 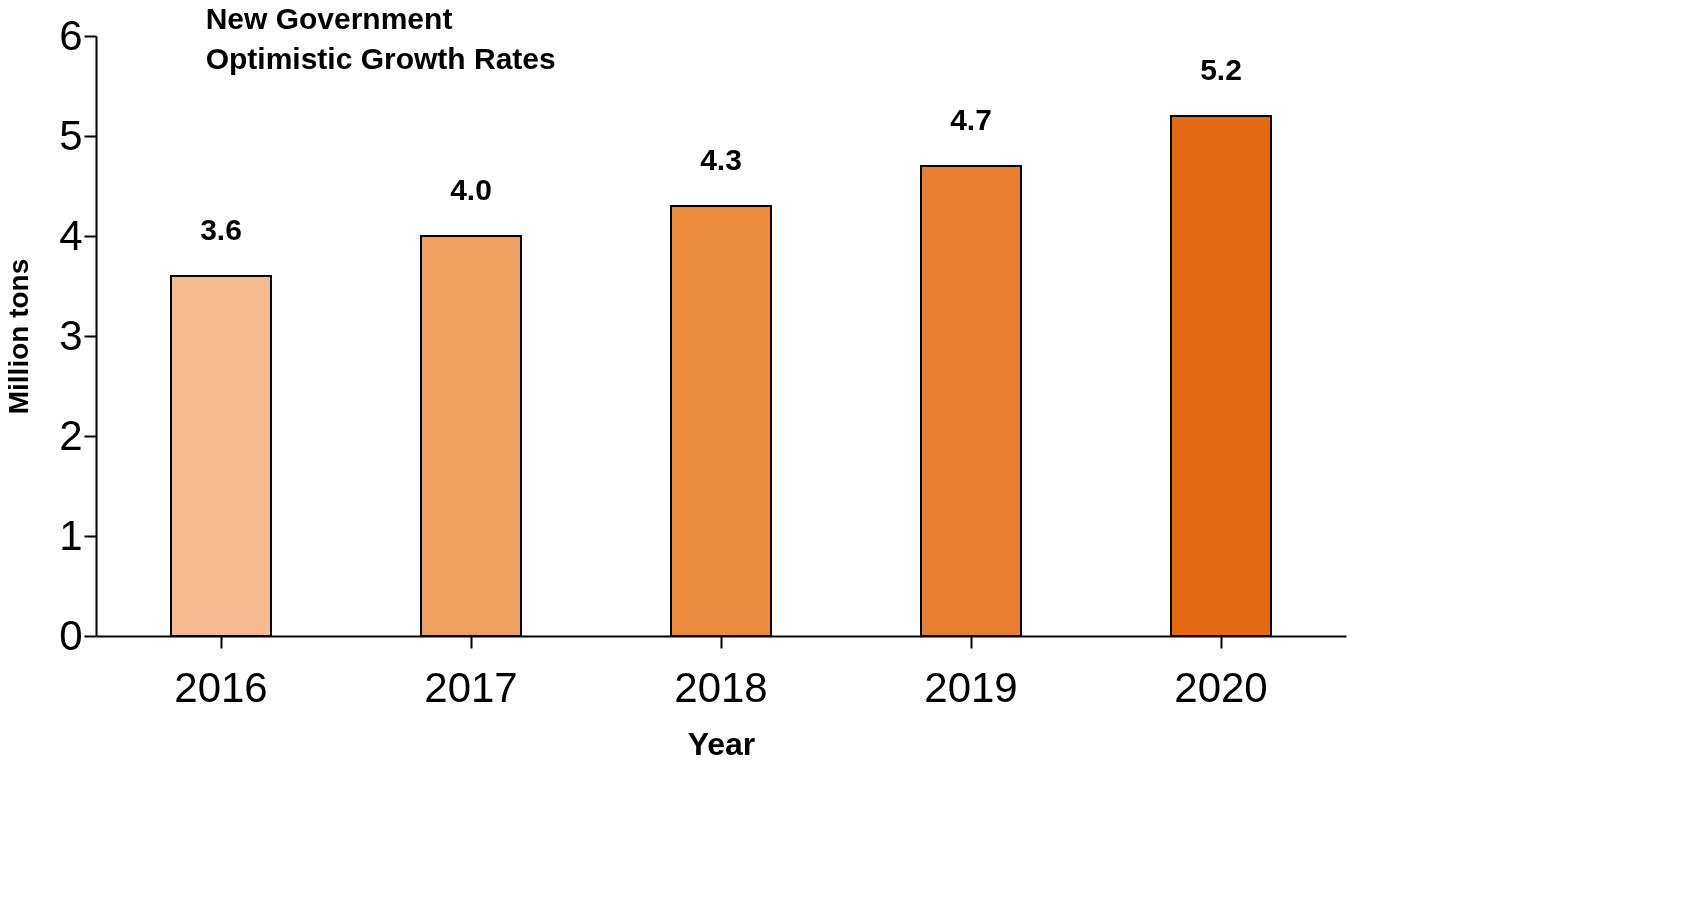 I want to click on data-label: 3.6, so click(x=221, y=229).